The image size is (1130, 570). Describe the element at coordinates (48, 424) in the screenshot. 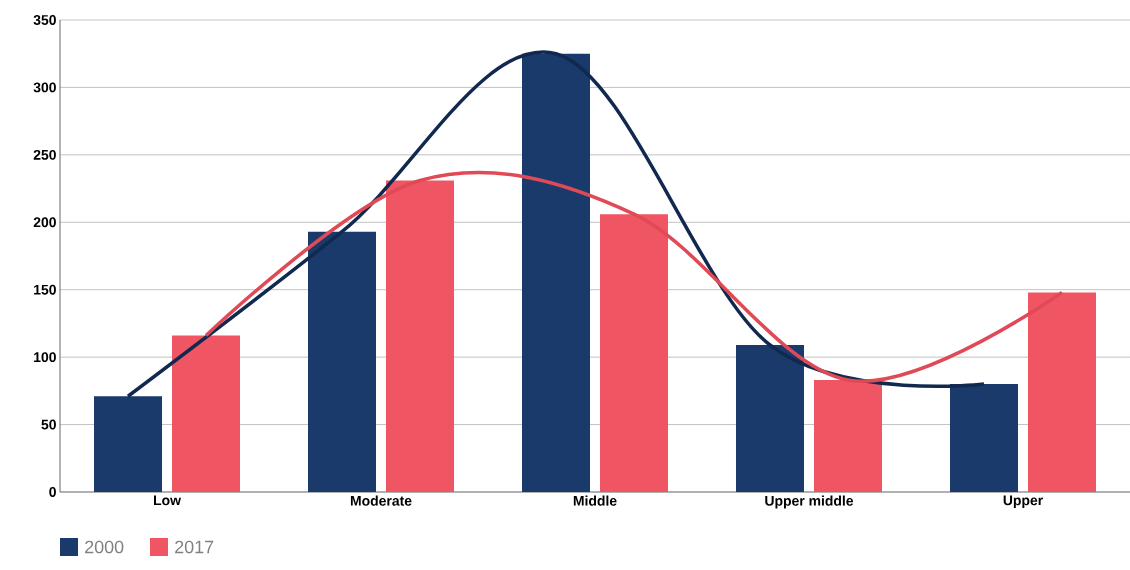

I see `y-tick-label: 50` at that location.